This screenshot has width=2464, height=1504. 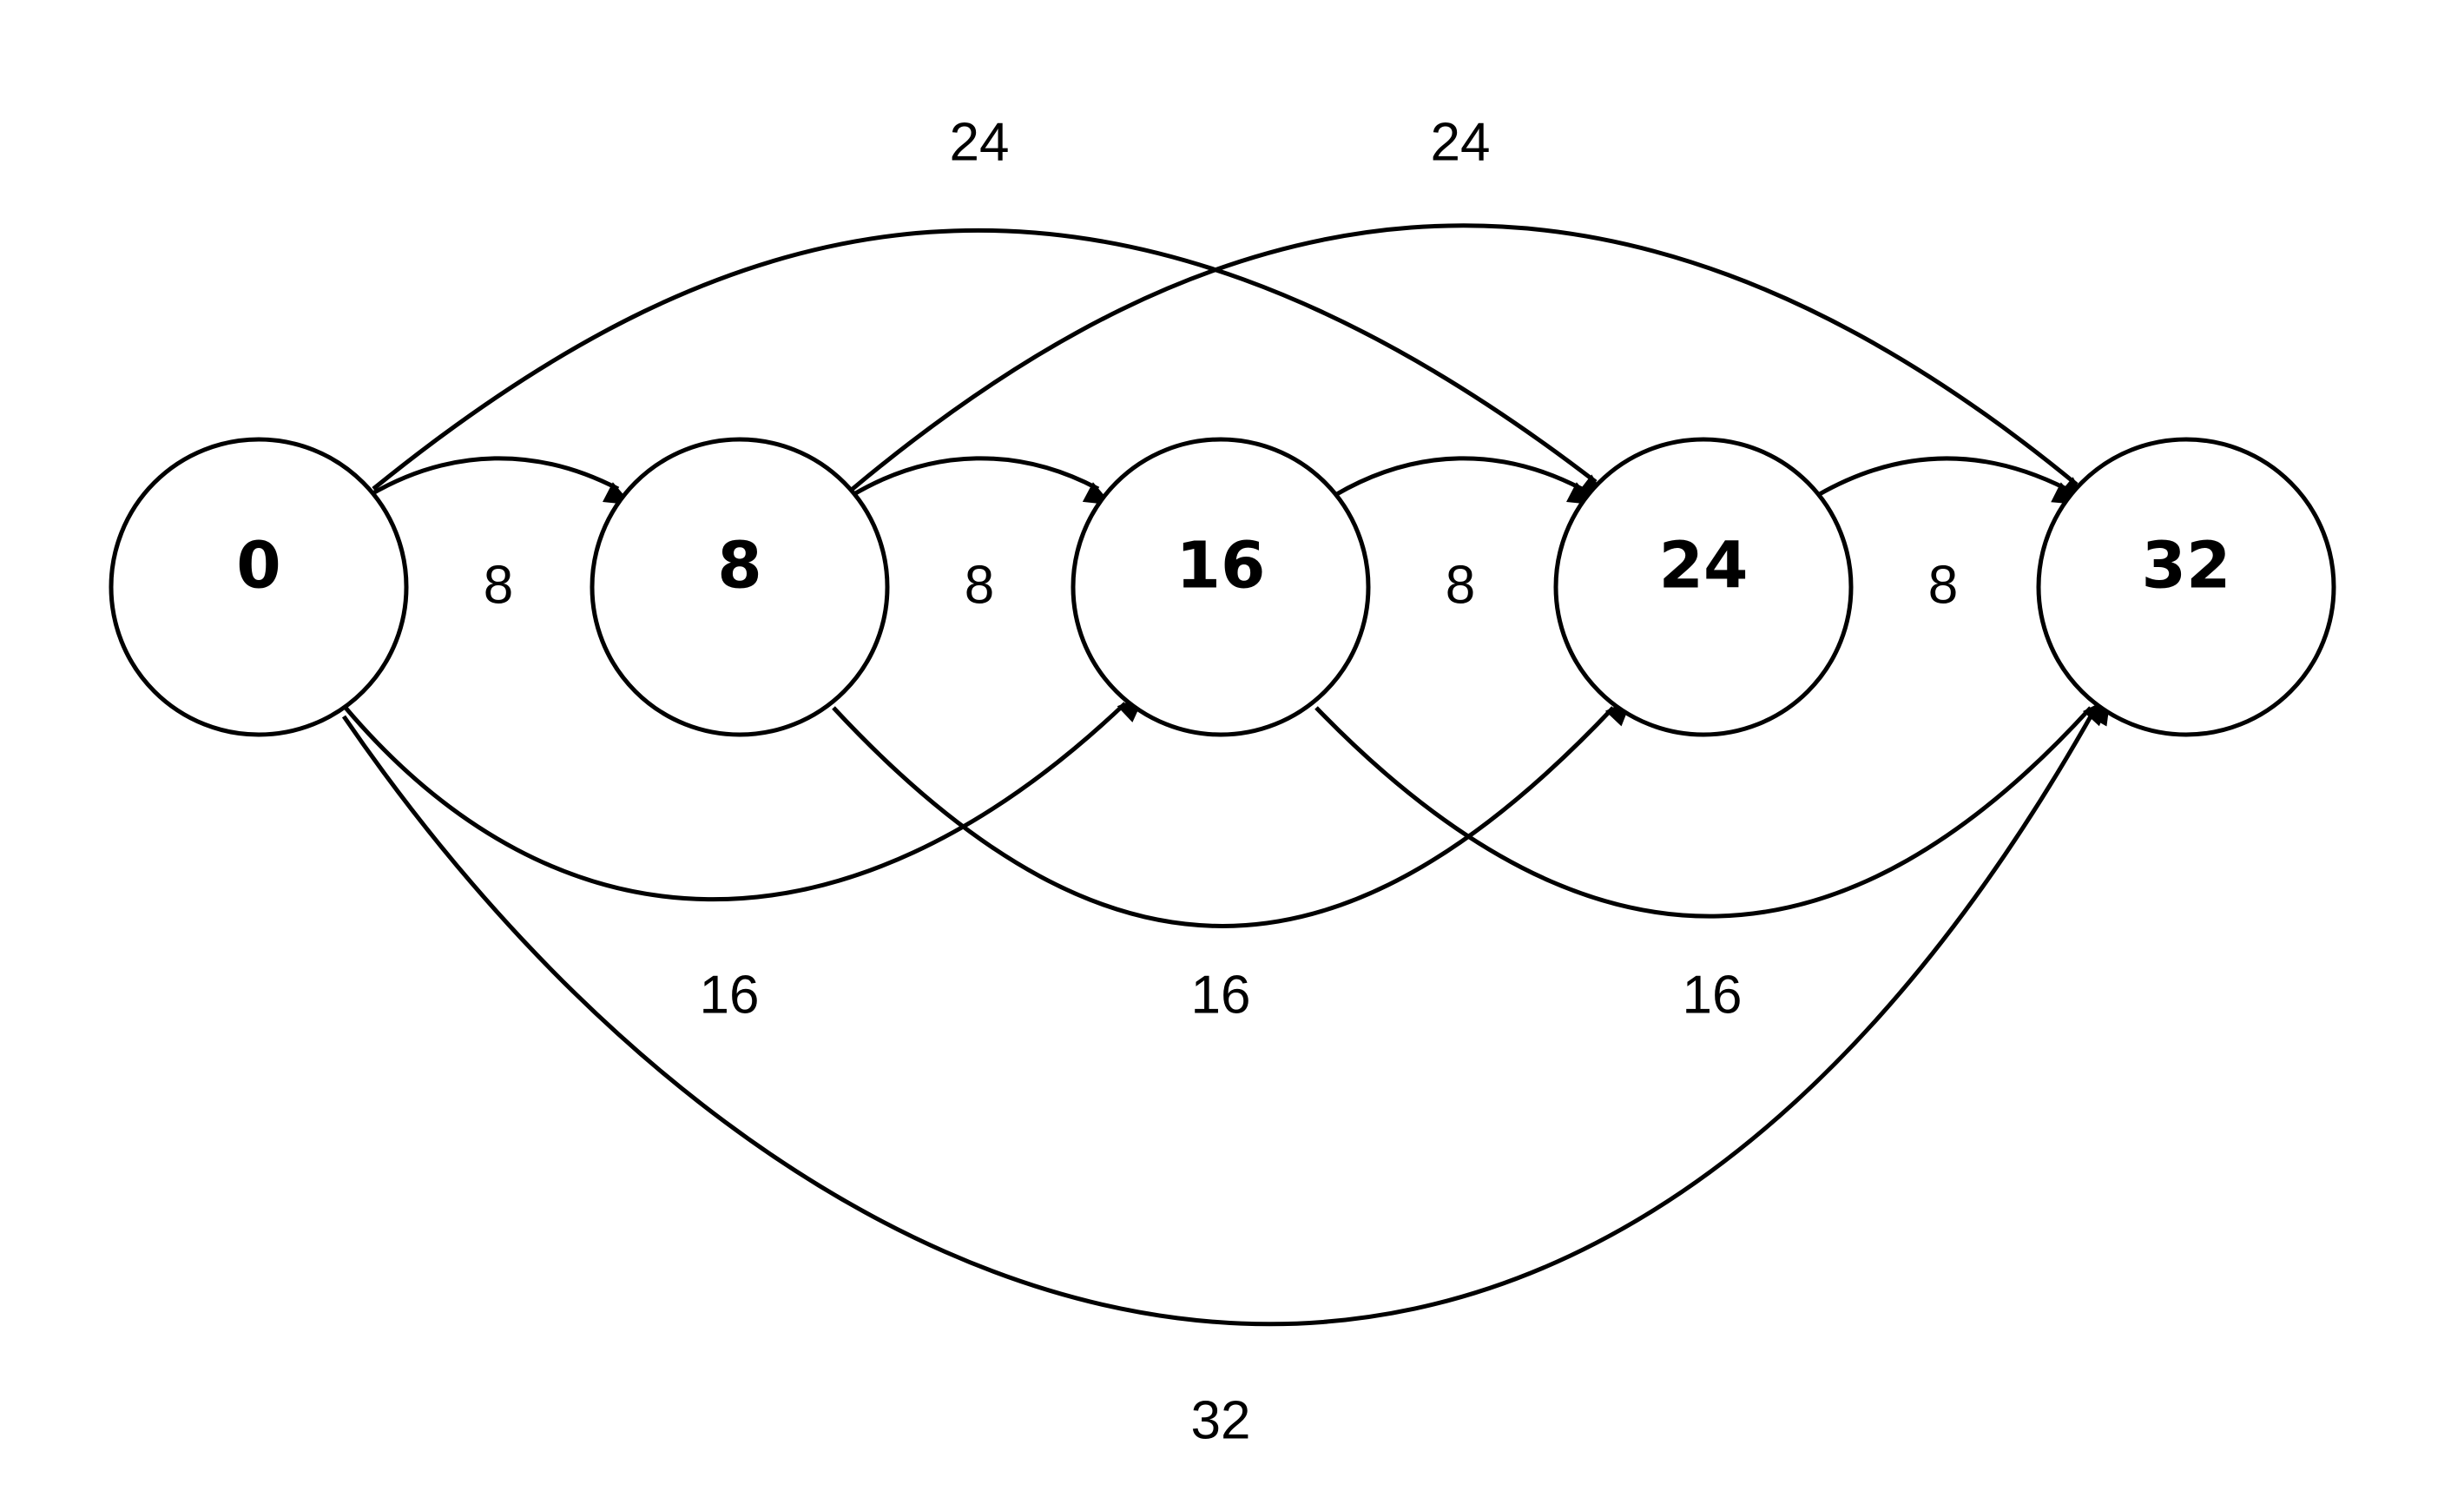 I want to click on edge-label-8-to-16: 8, so click(x=979, y=585).